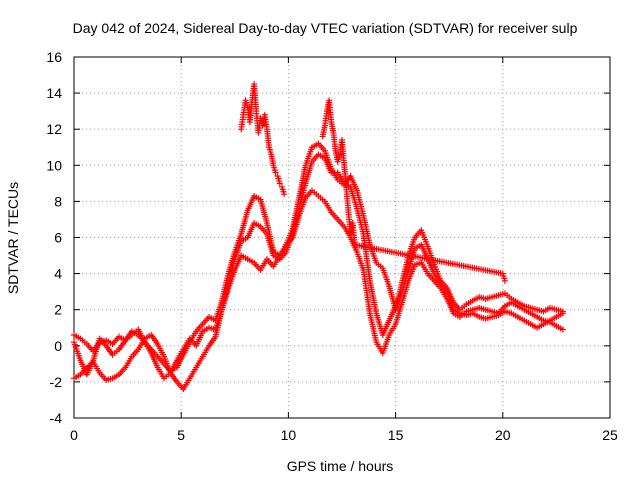  Describe the element at coordinates (340, 466) in the screenshot. I see `x-axis-label: GPS time / hours` at that location.